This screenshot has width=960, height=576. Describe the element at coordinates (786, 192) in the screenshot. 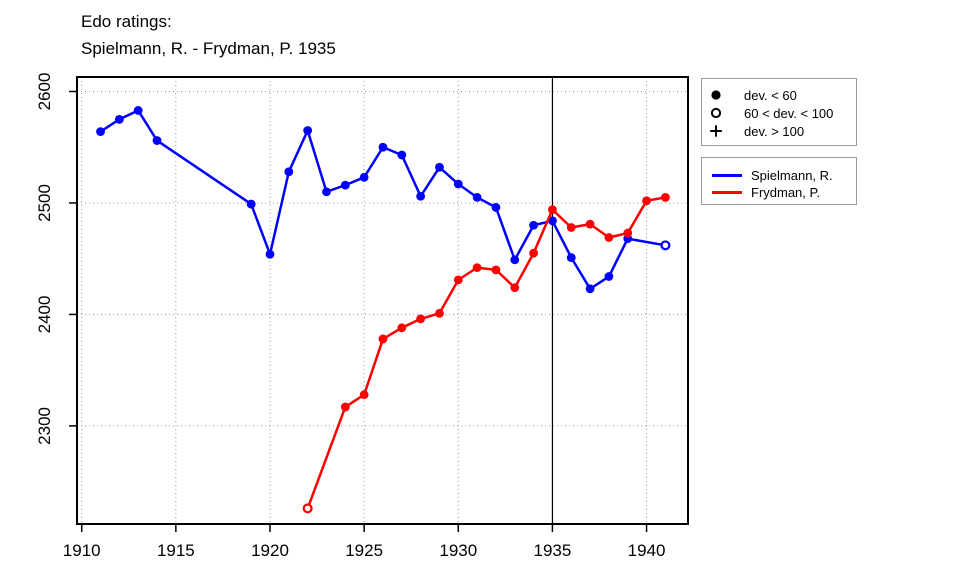

I see `legend-label-frydman: Frydman, P.` at that location.